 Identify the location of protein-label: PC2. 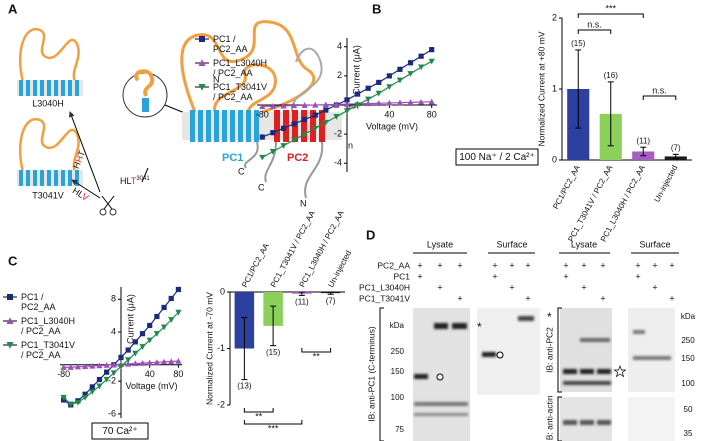
(297, 158).